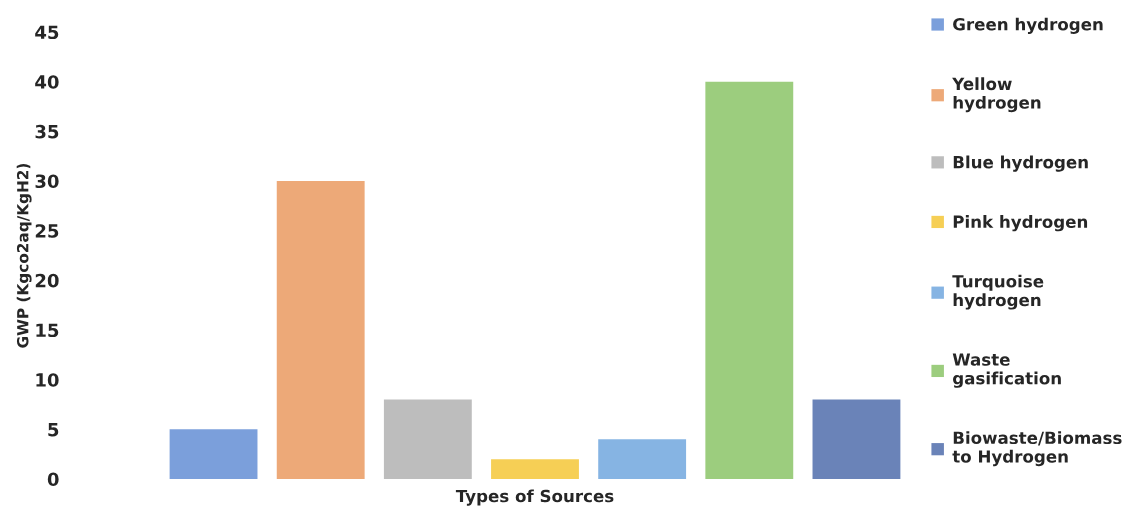  What do you see at coordinates (1028, 25) in the screenshot?
I see `legend-label: Green hydrogen` at bounding box center [1028, 25].